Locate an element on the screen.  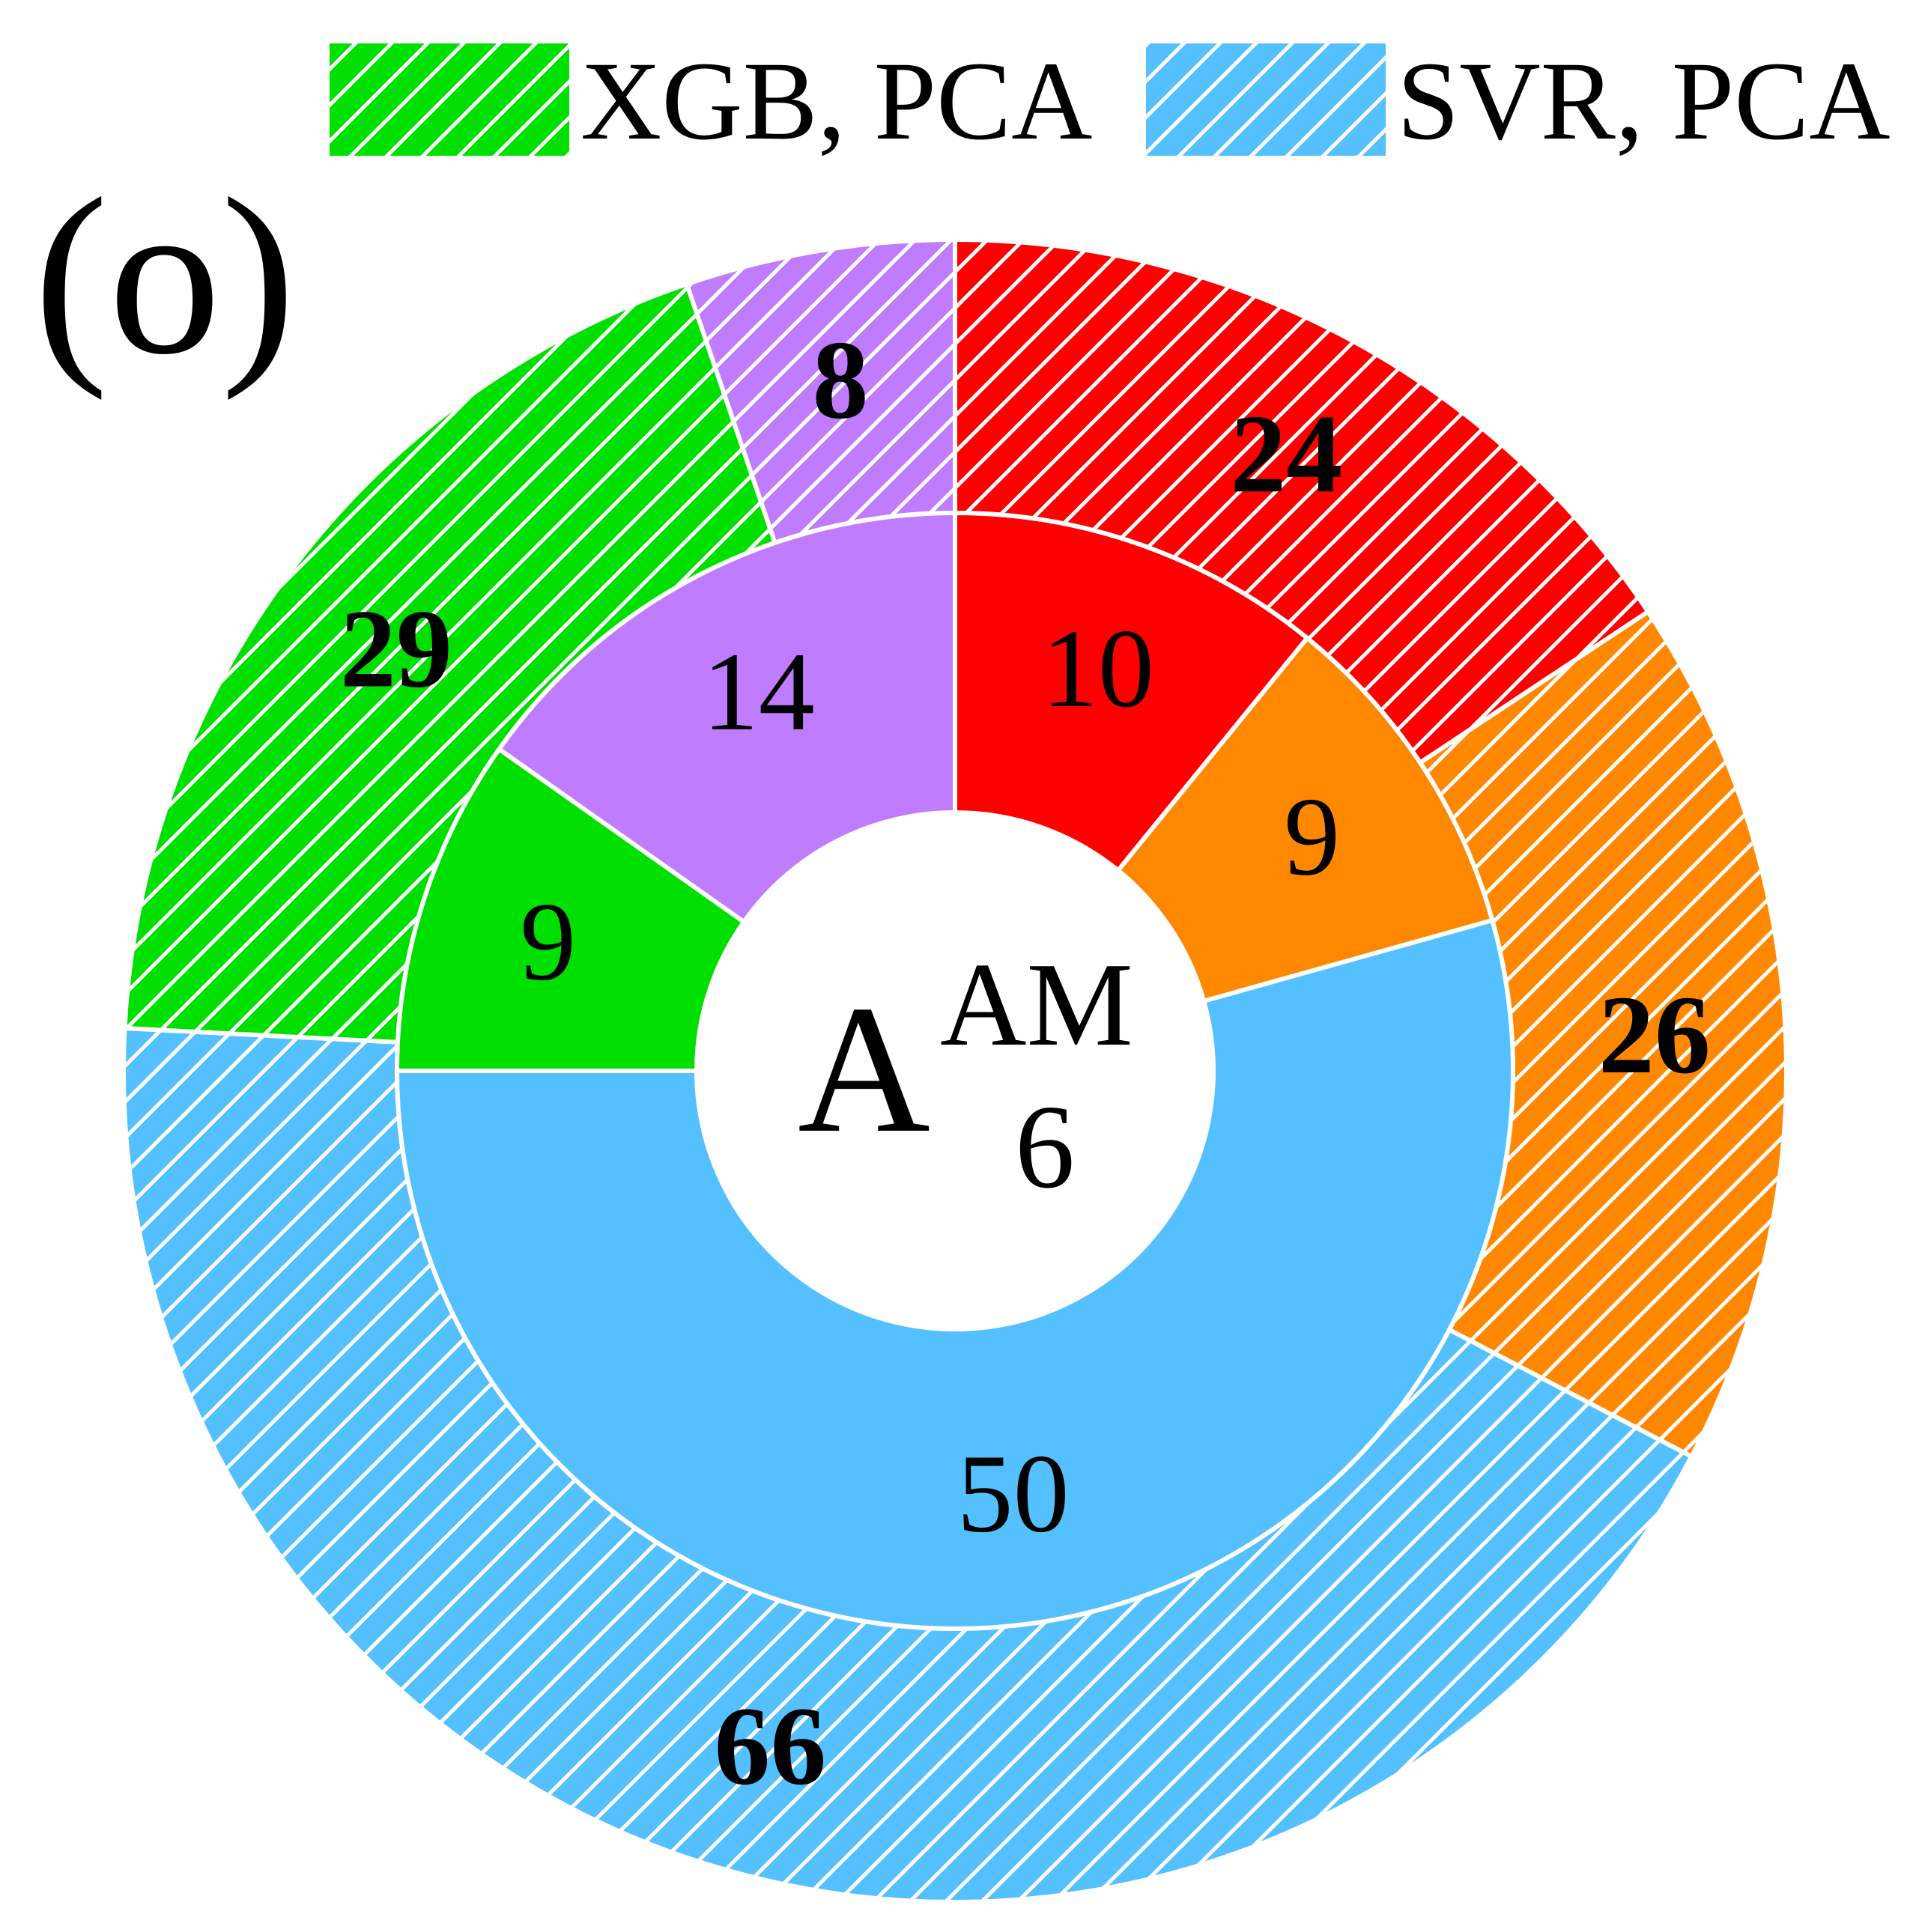
outer-label-4: 8 is located at coordinates (841, 380).